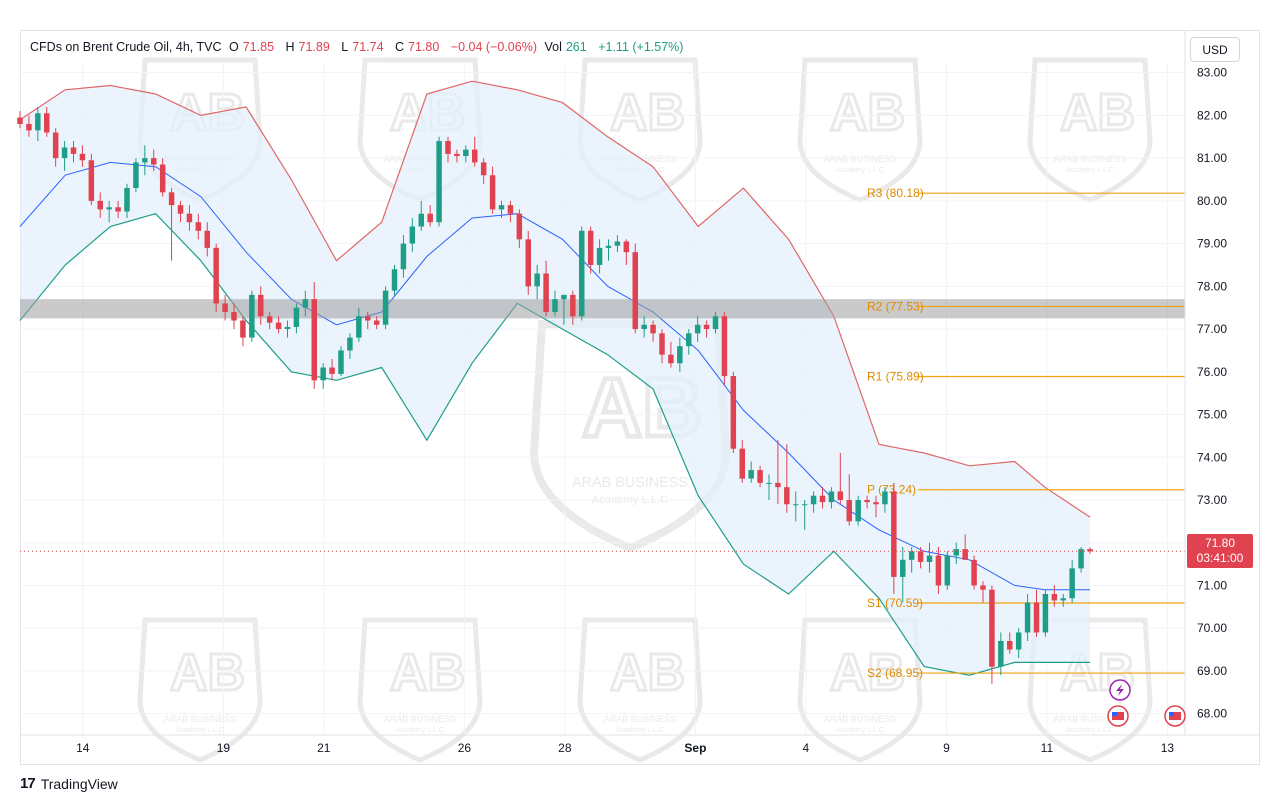 This screenshot has width=1280, height=803. What do you see at coordinates (1047, 748) in the screenshot?
I see `x-tick-label: 11` at bounding box center [1047, 748].